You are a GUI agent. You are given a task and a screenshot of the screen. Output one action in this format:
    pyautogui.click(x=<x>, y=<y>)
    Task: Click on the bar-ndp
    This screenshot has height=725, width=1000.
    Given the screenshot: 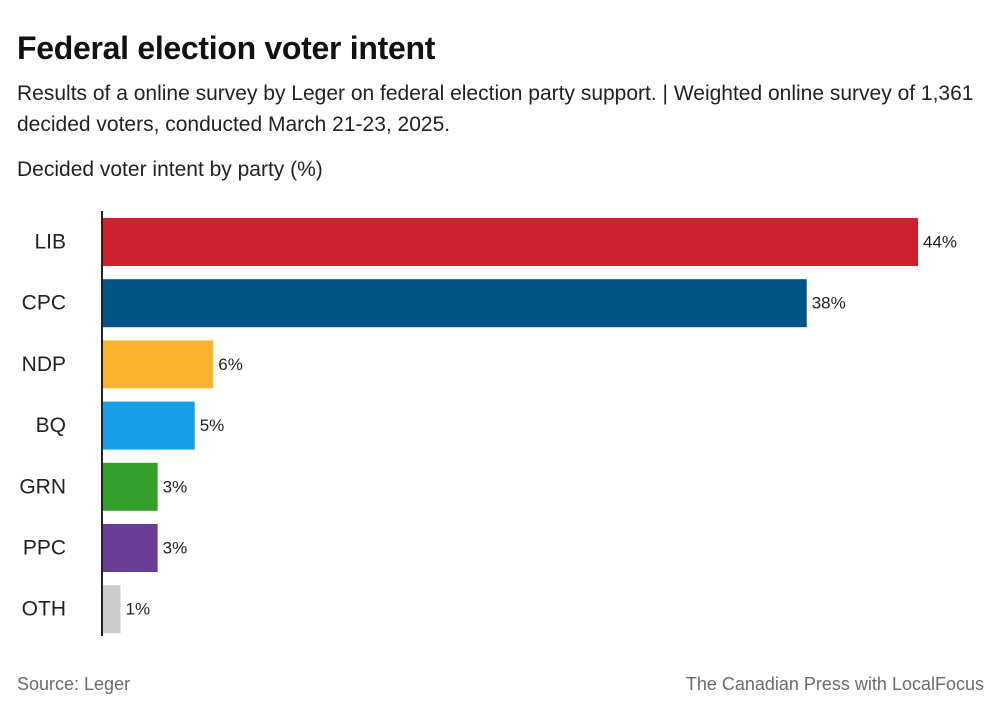 What is the action you would take?
    pyautogui.click(x=158, y=364)
    